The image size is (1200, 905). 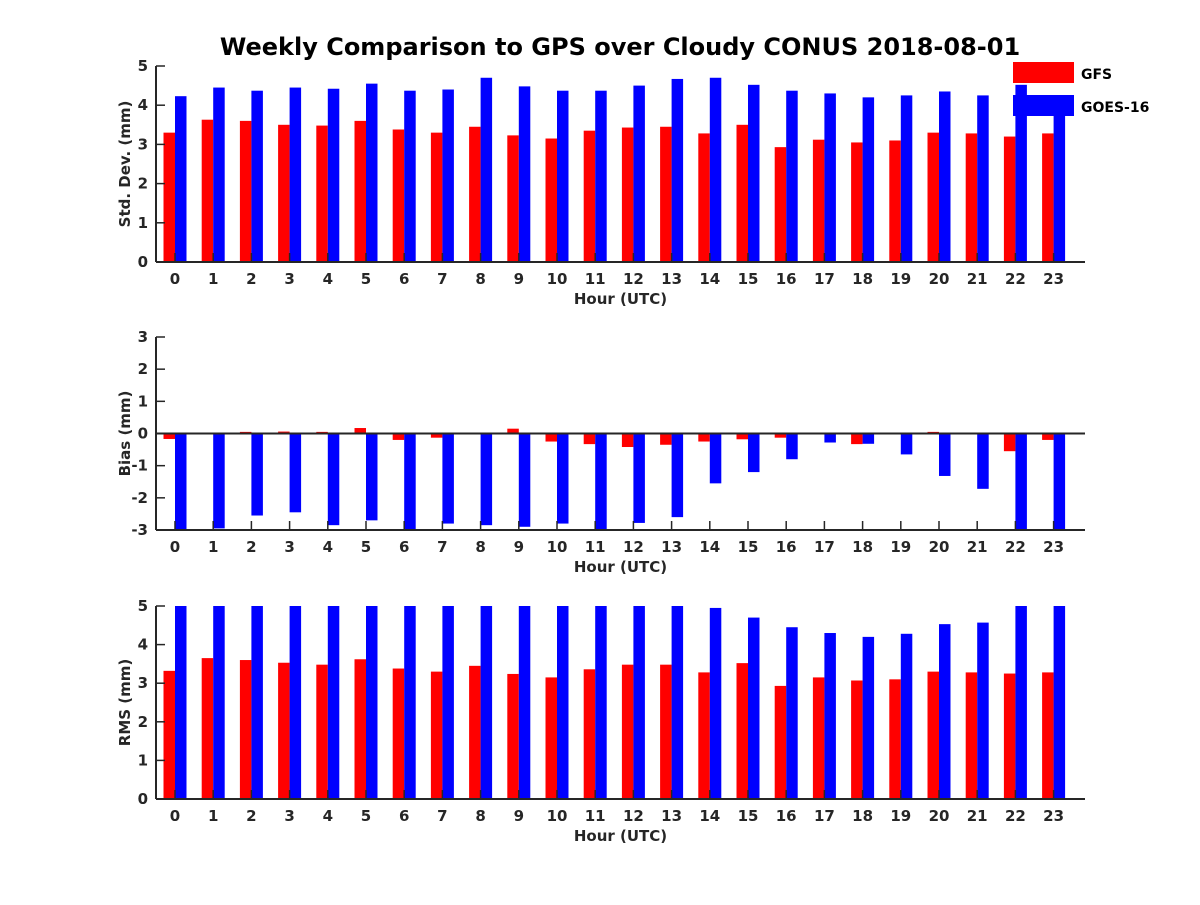 I want to click on legend-label-gfs: GFS, so click(x=1096, y=75).